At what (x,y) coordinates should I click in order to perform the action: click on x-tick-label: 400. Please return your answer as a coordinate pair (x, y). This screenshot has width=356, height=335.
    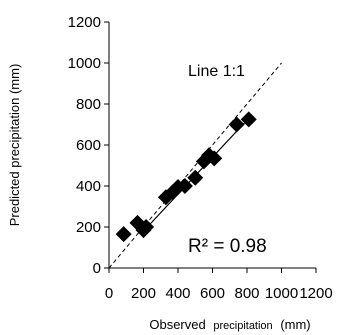
    Looking at the image, I should click on (177, 293).